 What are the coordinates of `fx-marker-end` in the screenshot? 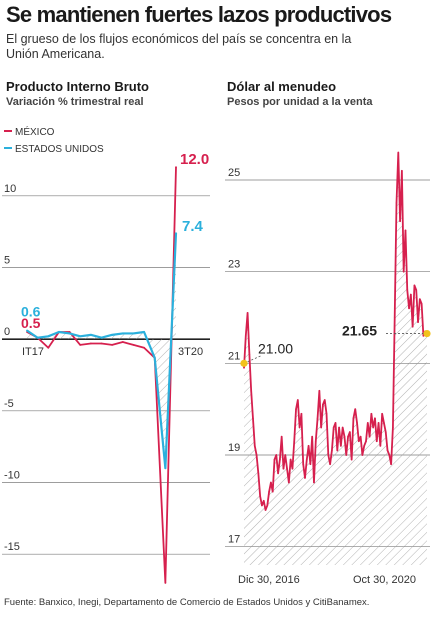 It's located at (427, 333).